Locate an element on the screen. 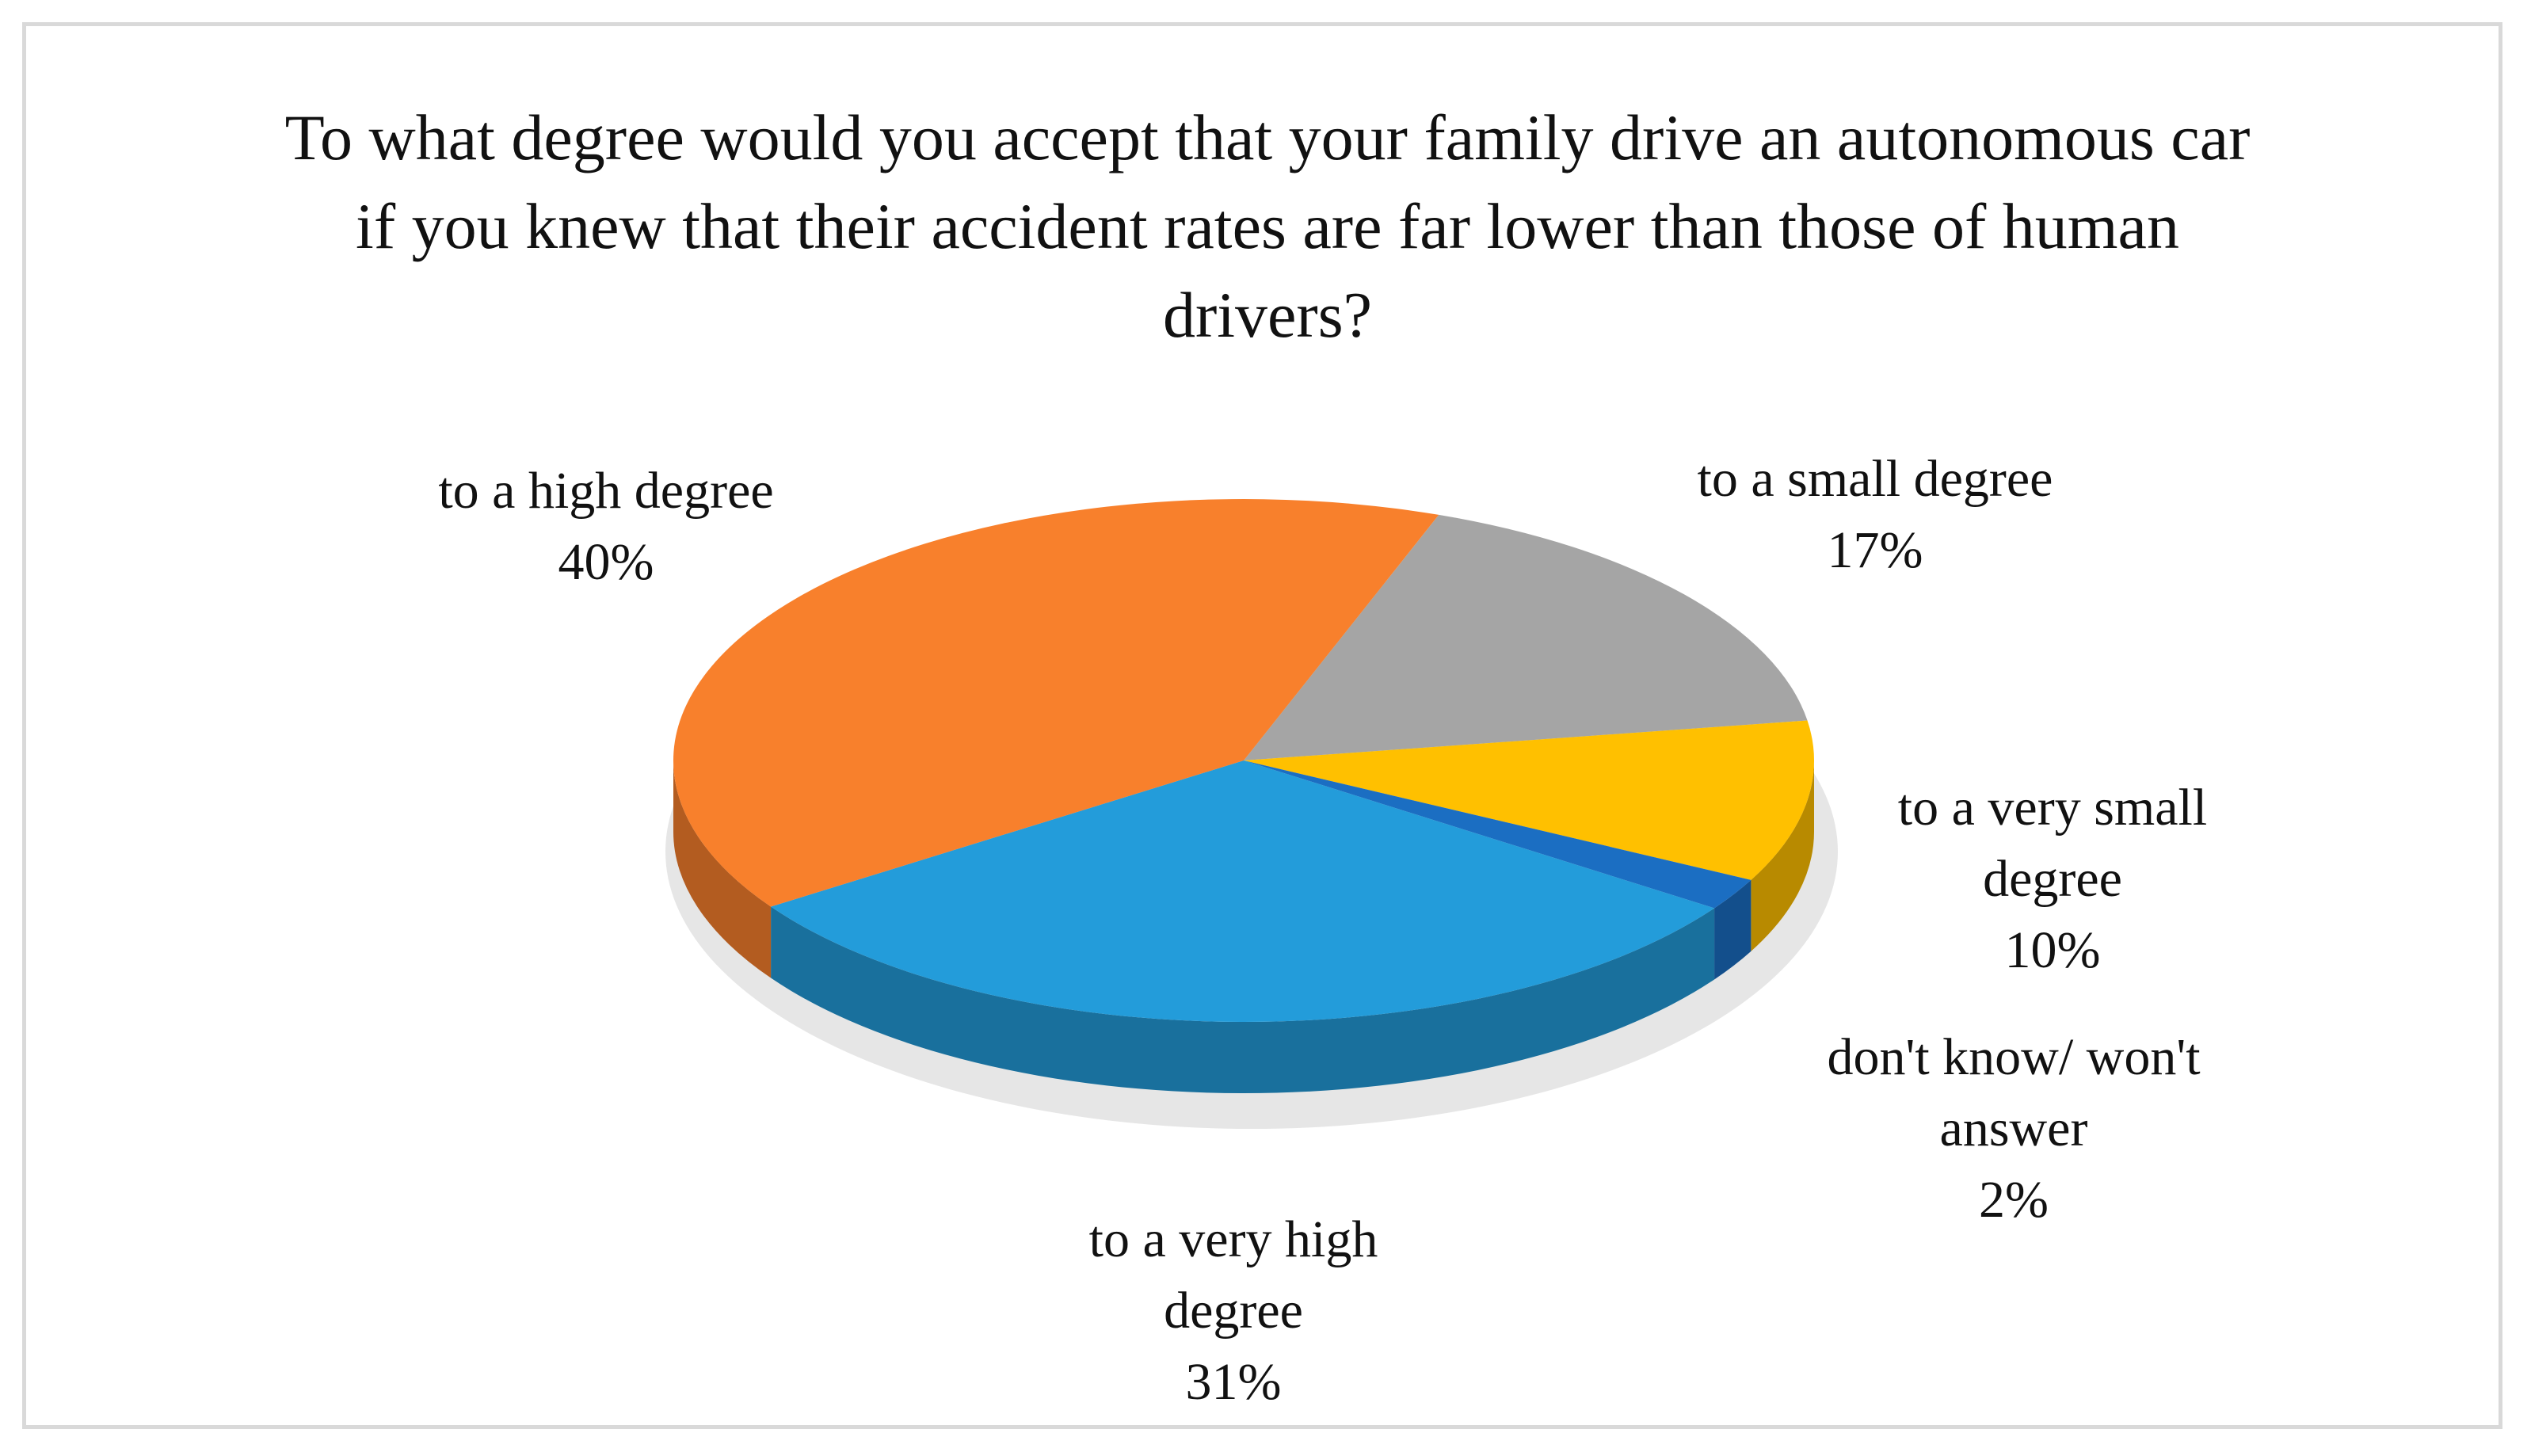 This screenshot has height=1456, width=2531. data-label: to a very small degree 10% is located at coordinates (2052, 879).